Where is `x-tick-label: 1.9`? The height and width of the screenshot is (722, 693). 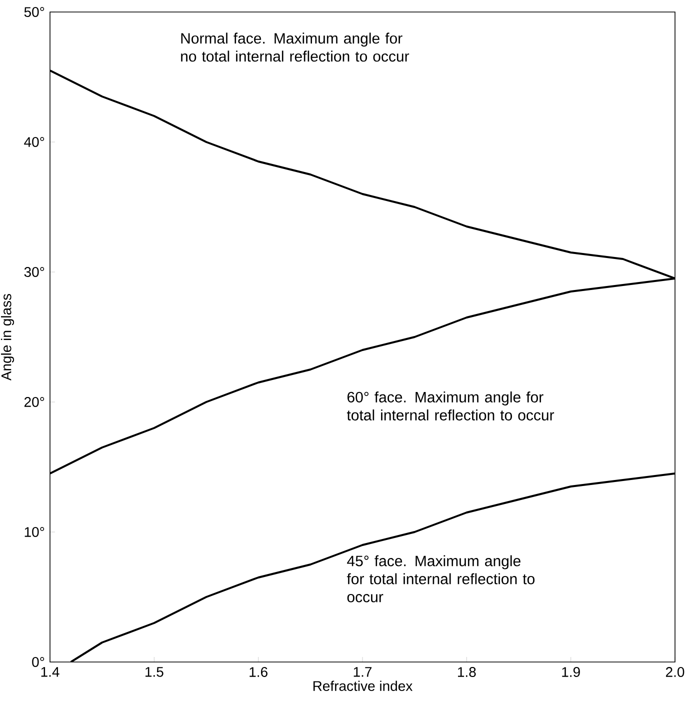 x-tick-label: 1.9 is located at coordinates (571, 672).